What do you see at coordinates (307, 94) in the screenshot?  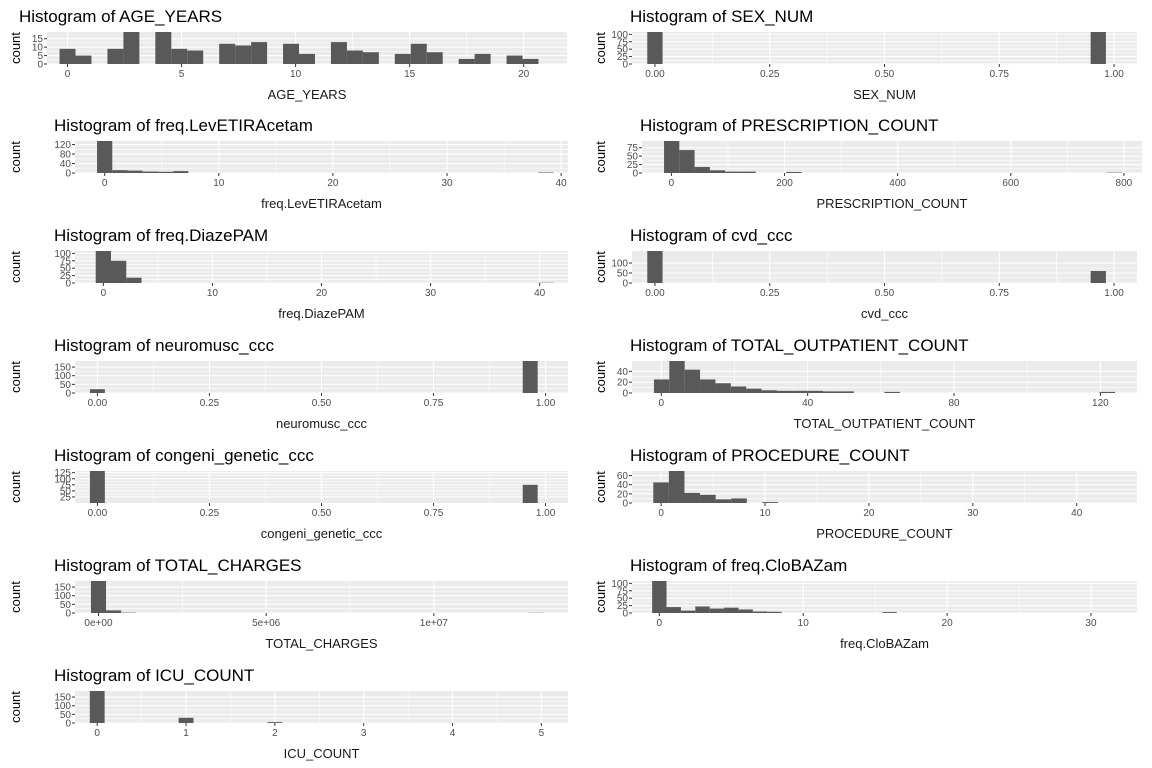 I see `x-axis-label: AGE_YEARS` at bounding box center [307, 94].